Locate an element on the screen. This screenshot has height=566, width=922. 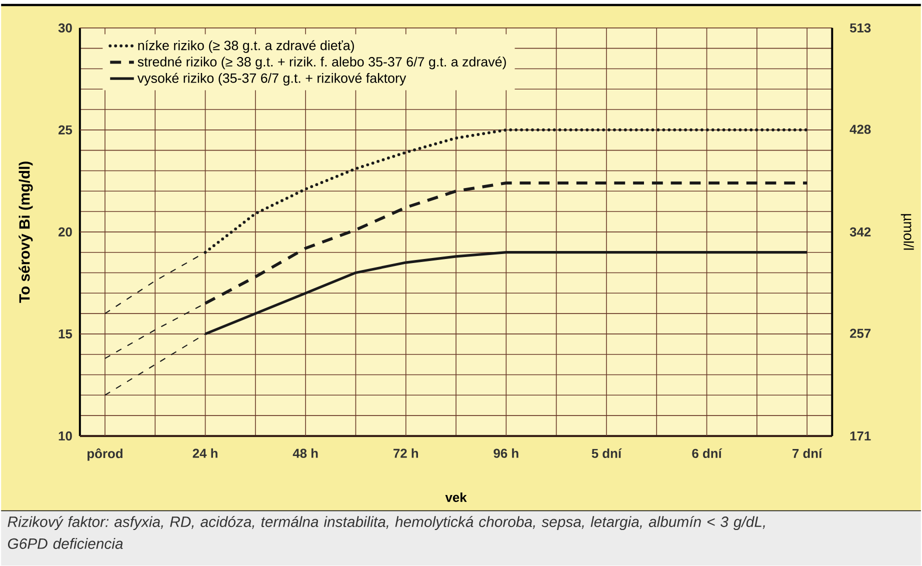
y2-axis-title: µmol/l is located at coordinates (907, 232).